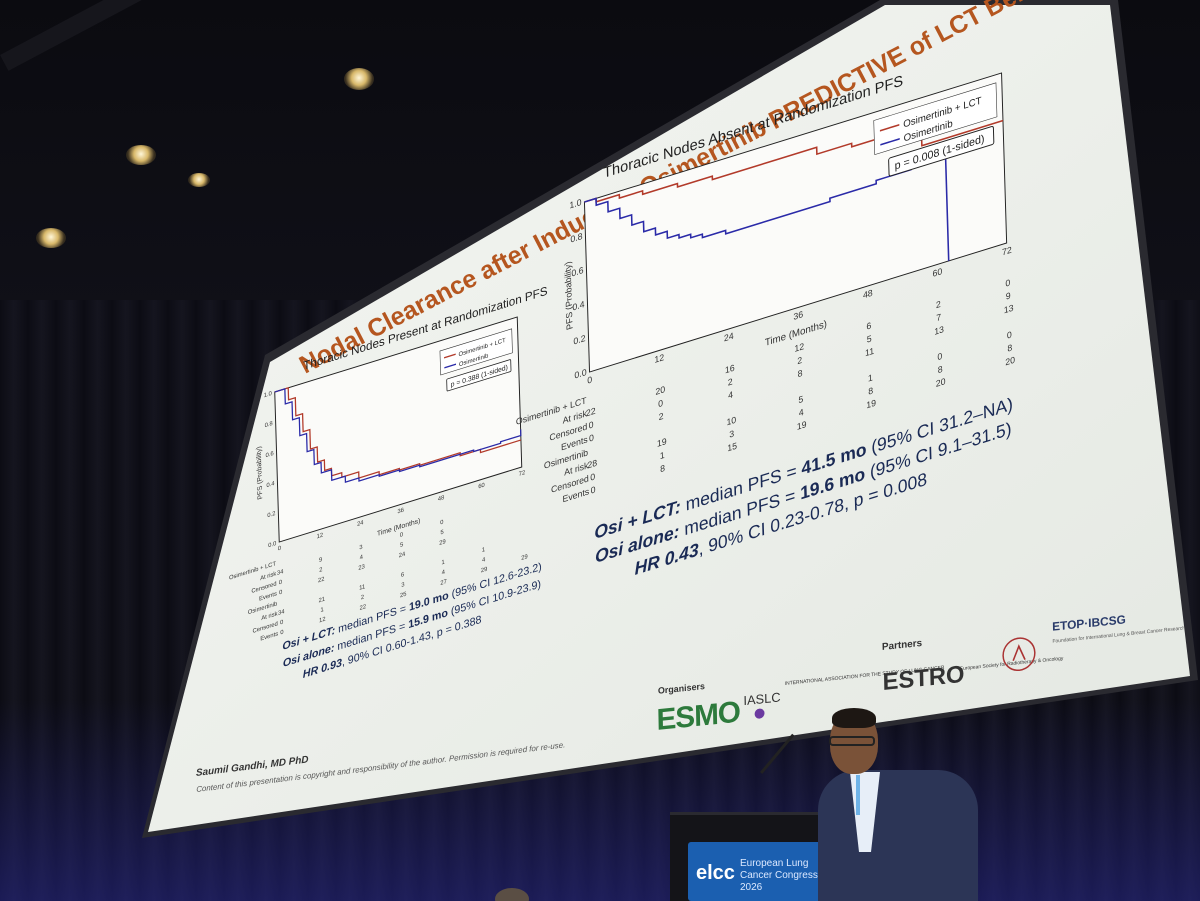 Image resolution: width=1200 pixels, height=901 pixels. I want to click on left-risk-value: 34, so click(281, 613).